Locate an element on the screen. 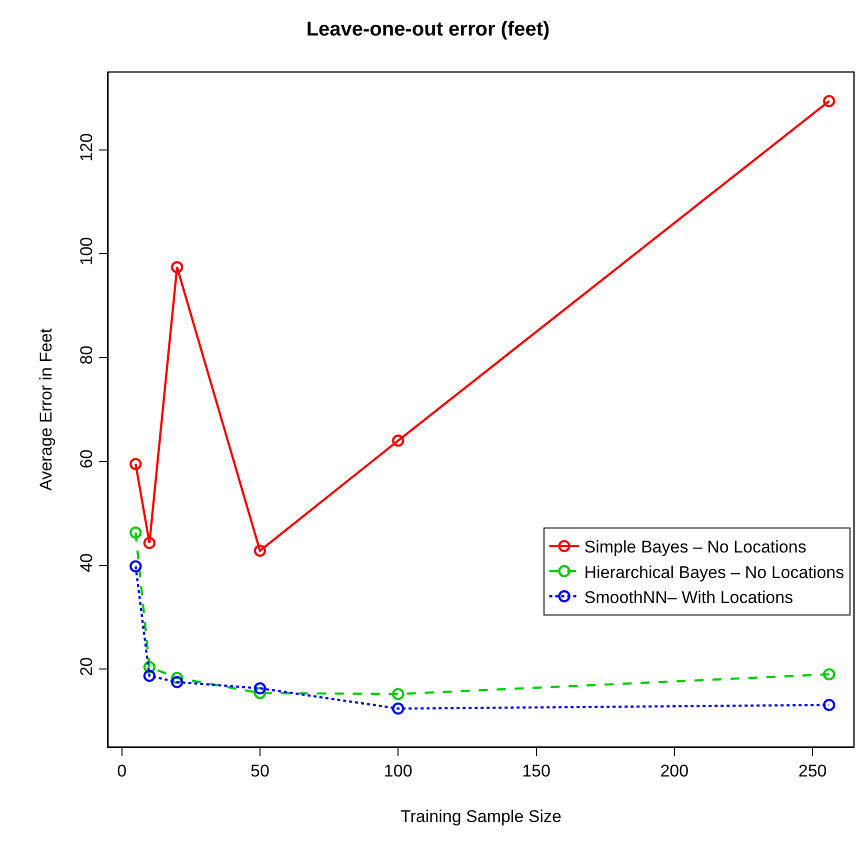 The image size is (856, 852). y-tick-label: 80 is located at coordinates (86, 355).